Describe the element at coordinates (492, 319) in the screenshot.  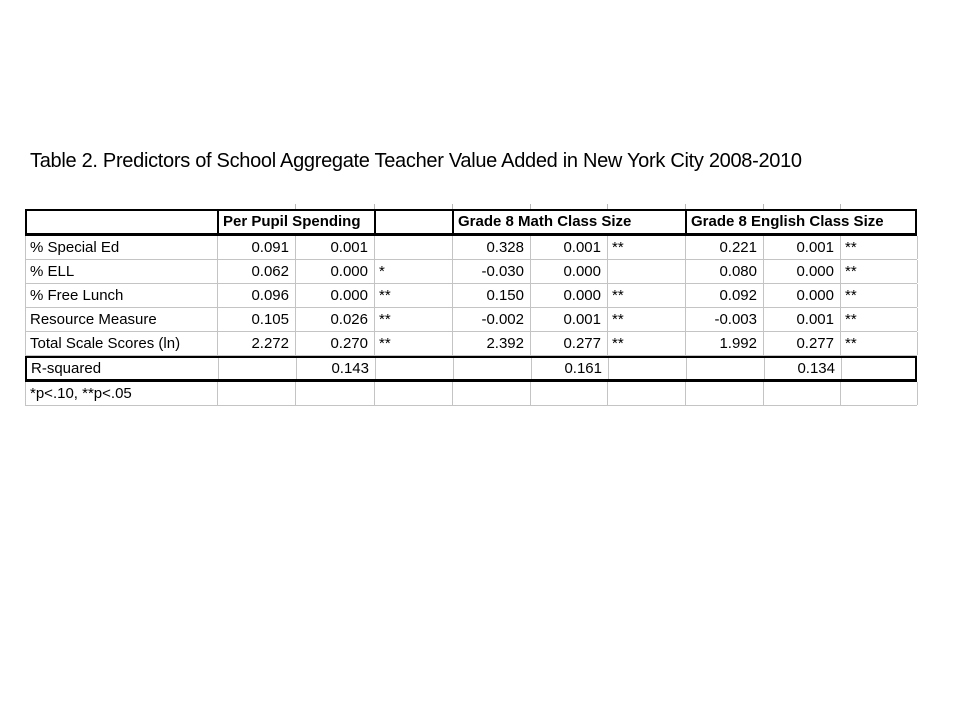
I see `coef-cell: -0.002` at that location.